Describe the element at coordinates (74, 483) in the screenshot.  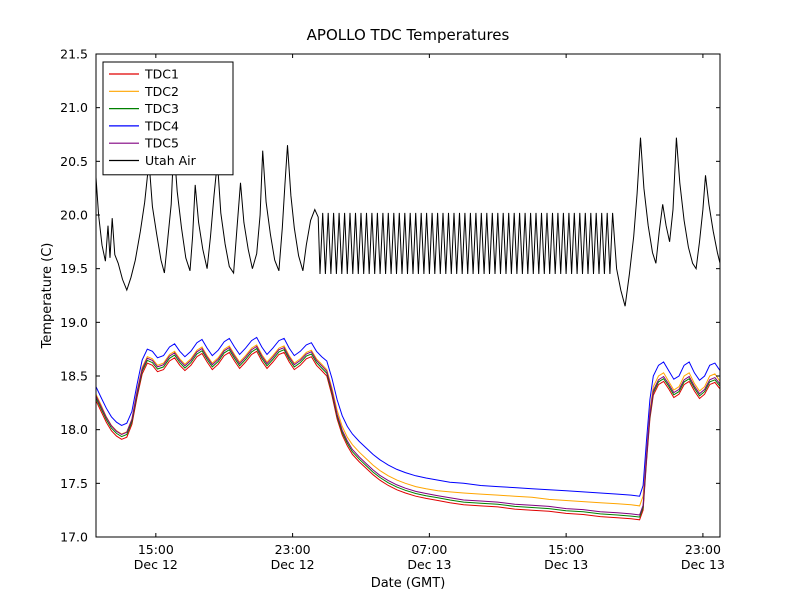
I see `y-tick-label: 17.5` at that location.